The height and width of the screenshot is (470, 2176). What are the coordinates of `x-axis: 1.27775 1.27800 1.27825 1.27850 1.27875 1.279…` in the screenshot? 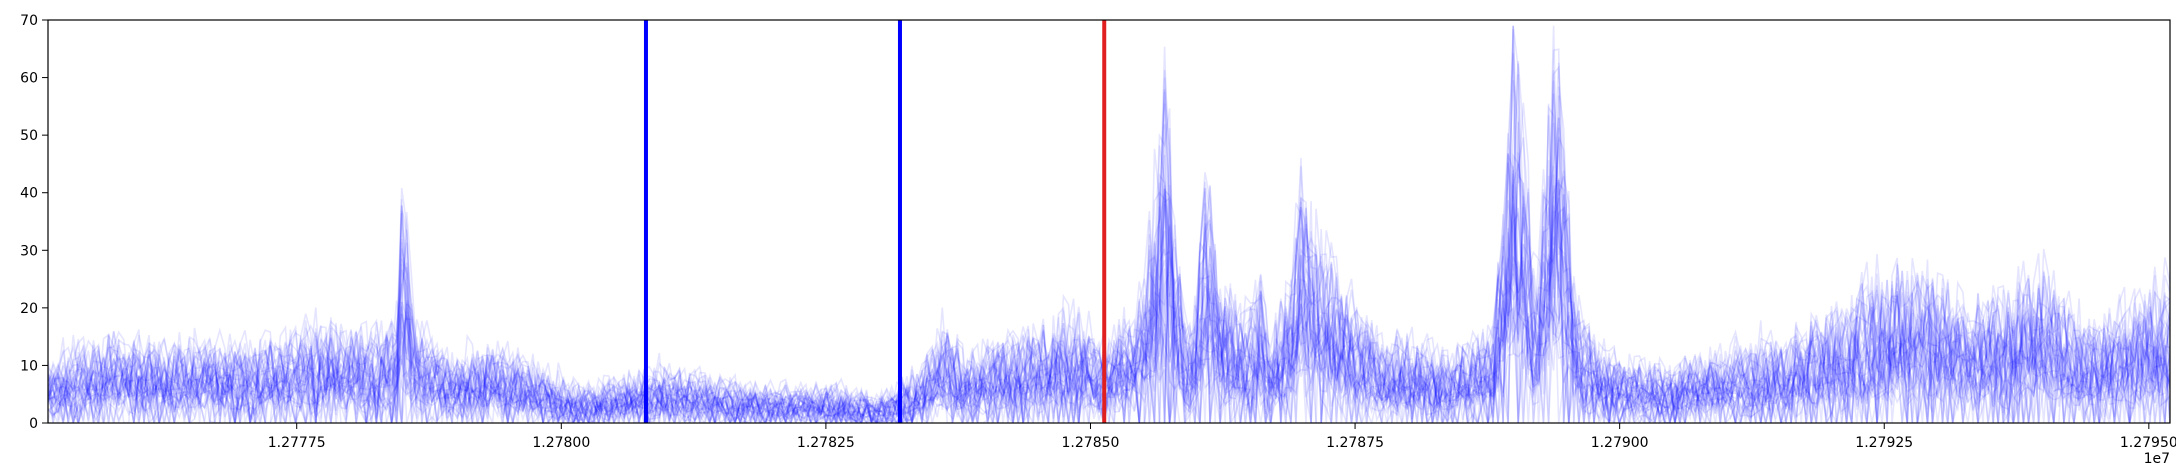 It's located at (1222, 437).